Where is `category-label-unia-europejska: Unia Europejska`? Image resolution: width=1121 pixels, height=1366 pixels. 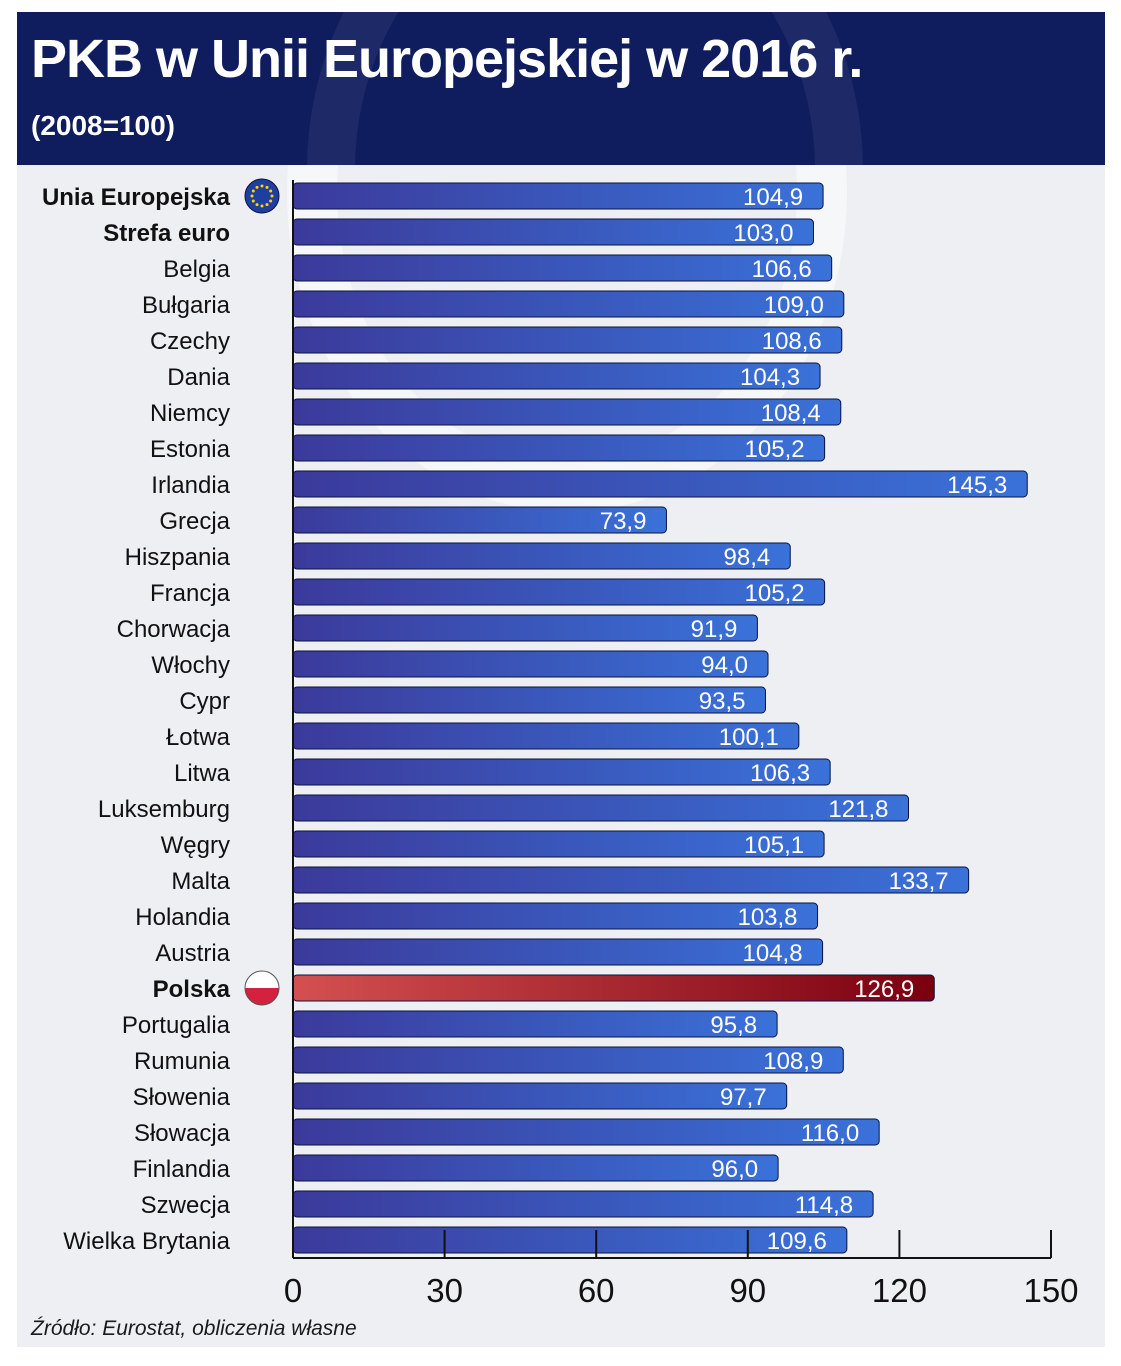
category-label-unia-europejska: Unia Europejska is located at coordinates (136, 197).